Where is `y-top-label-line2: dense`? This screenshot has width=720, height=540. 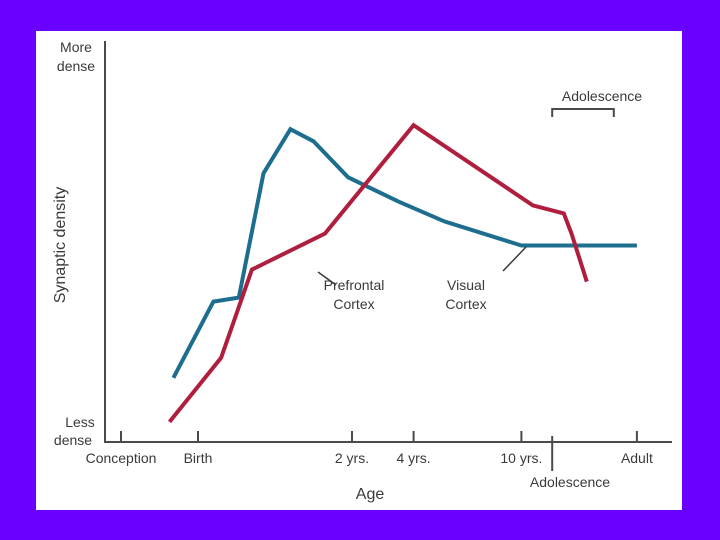 y-top-label-line2: dense is located at coordinates (76, 66).